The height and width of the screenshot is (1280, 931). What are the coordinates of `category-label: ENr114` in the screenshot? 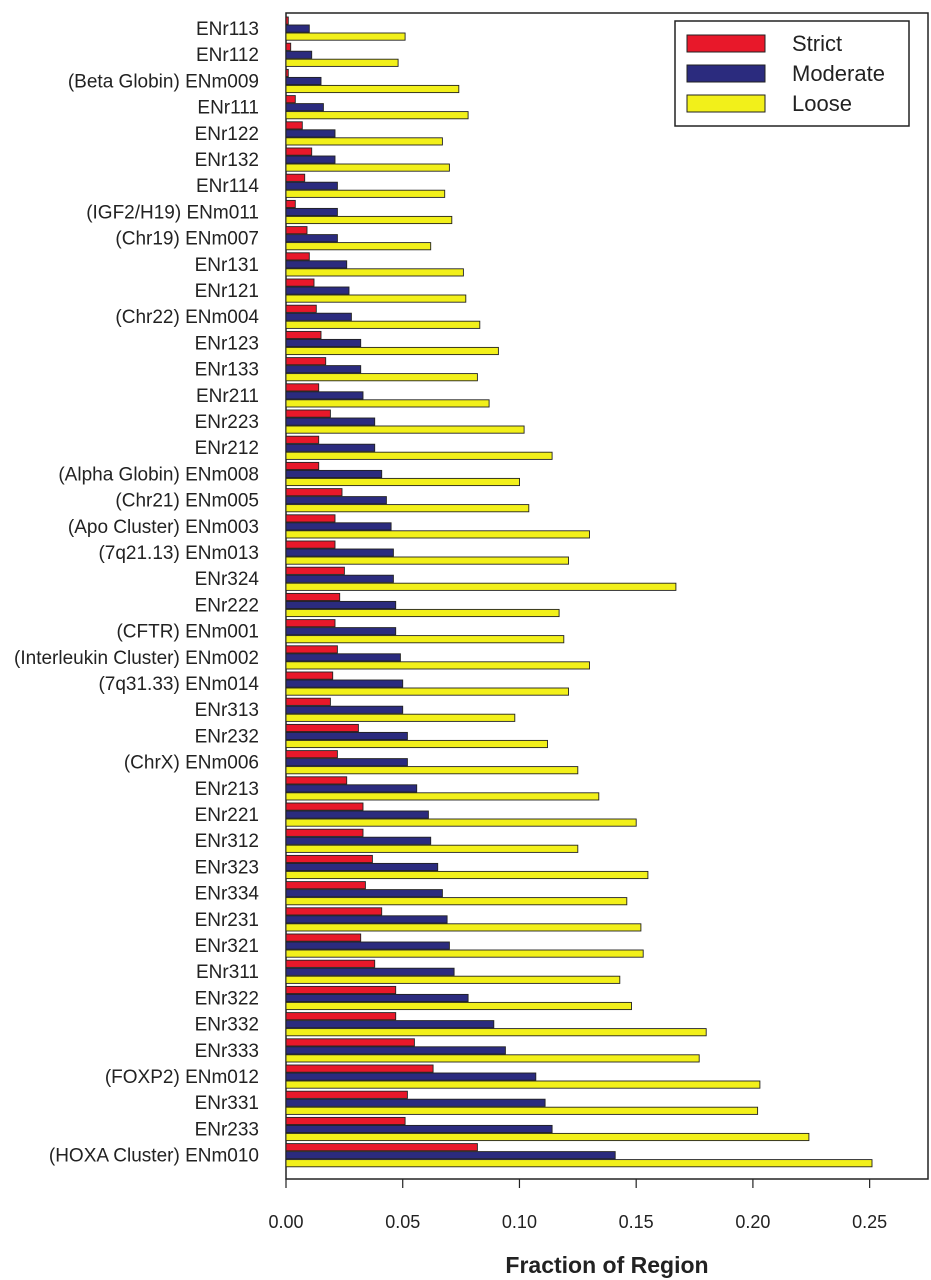 It's located at (227, 186).